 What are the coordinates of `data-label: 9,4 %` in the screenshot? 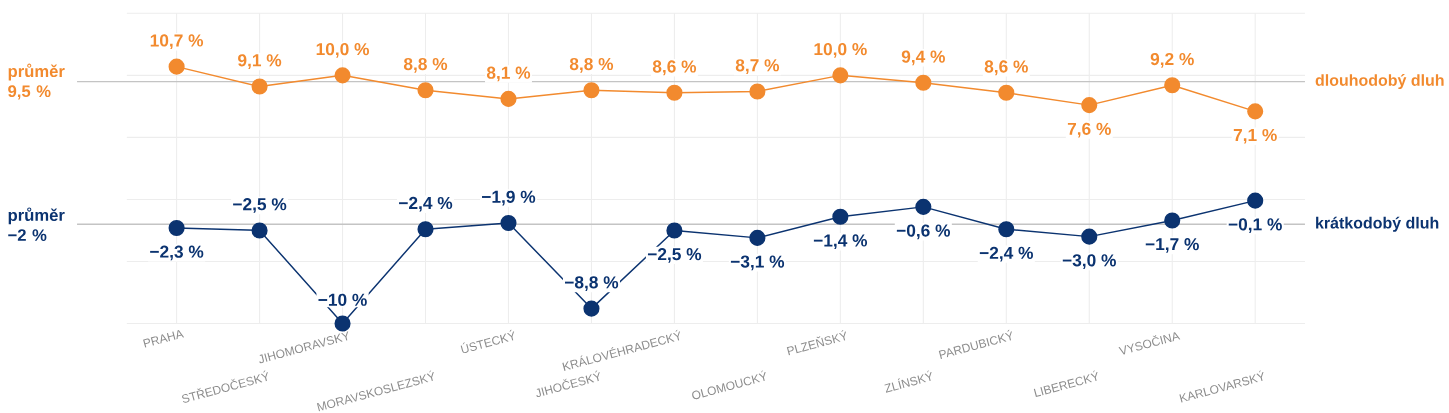 It's located at (923, 58).